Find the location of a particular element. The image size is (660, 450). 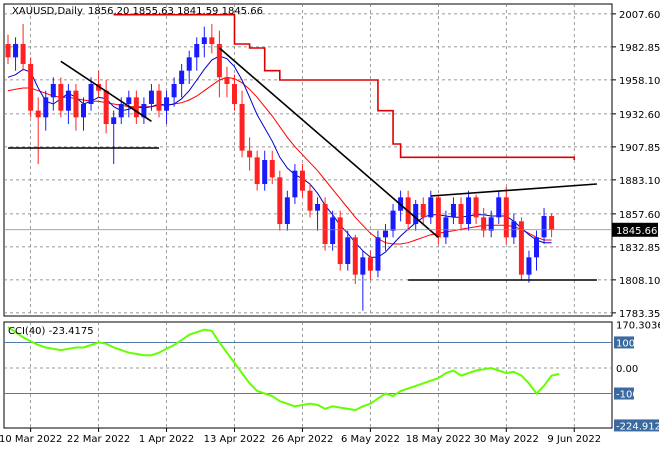

y-tick-label: 1883.10 is located at coordinates (639, 181).